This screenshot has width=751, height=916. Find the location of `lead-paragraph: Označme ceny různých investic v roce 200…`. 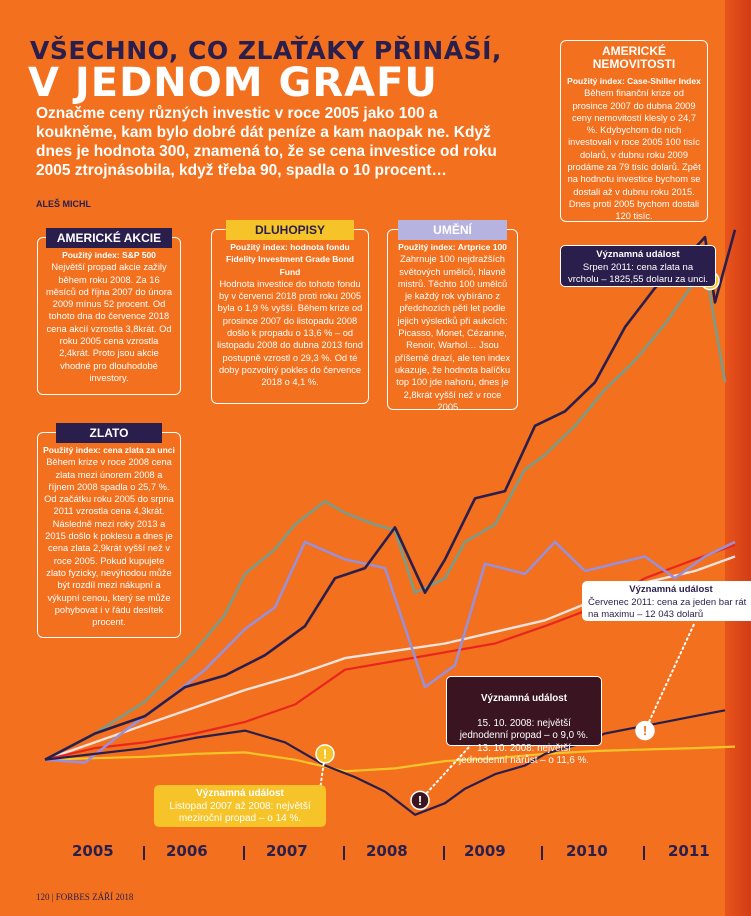

lead-paragraph: Označme ceny různých investic v roce 200… is located at coordinates (266, 142).